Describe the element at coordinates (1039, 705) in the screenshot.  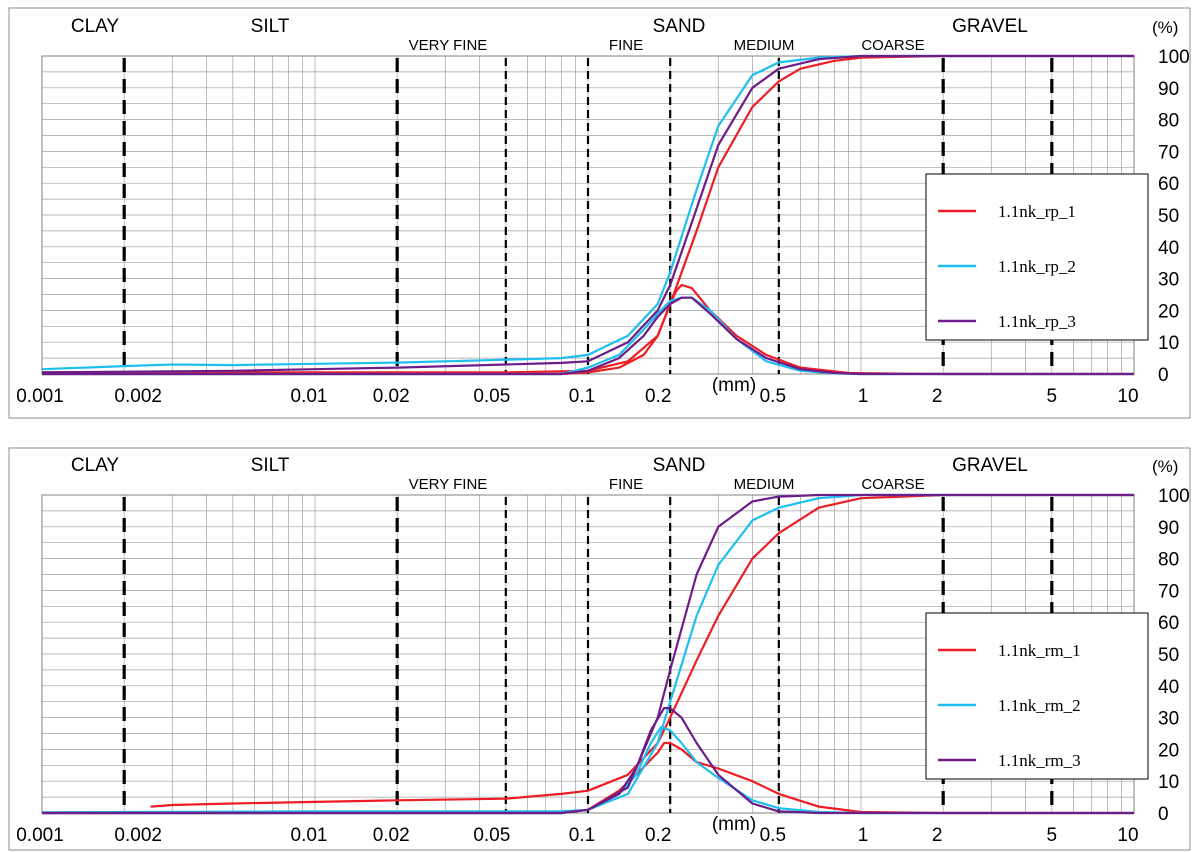
I see `legend-label: 1.1nk_rm_2` at that location.